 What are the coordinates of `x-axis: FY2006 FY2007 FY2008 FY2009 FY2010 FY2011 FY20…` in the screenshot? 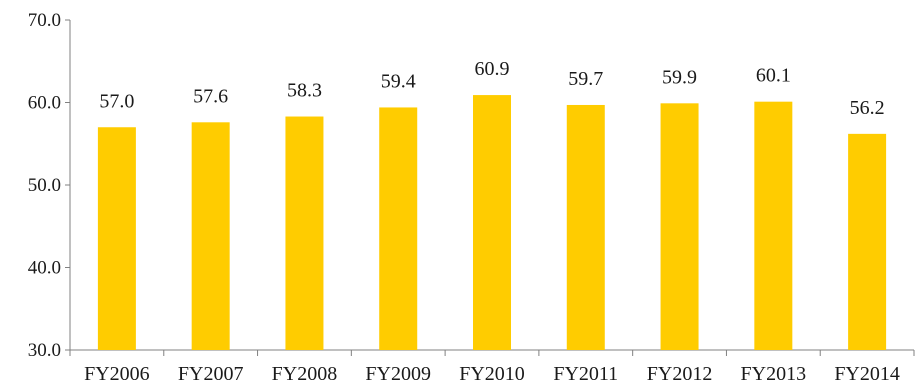 It's located at (492, 367).